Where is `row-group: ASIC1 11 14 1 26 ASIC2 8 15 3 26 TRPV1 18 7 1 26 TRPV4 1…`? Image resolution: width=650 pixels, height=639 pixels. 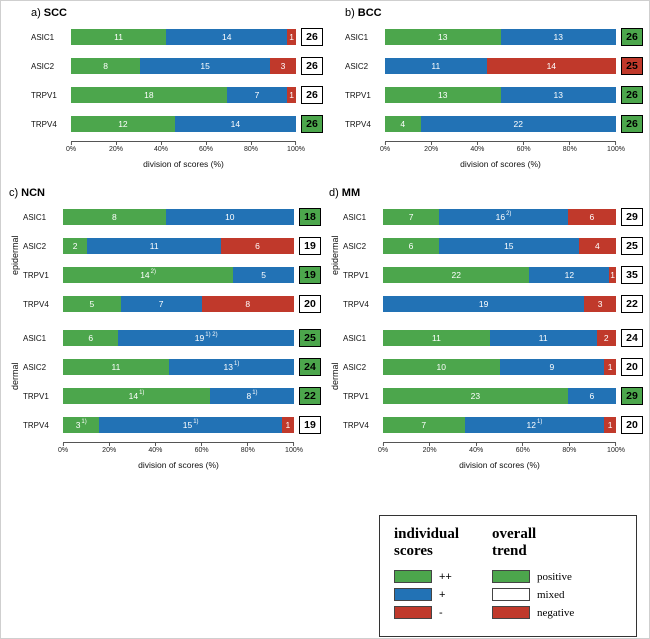
row-group: ASIC1 11 14 1 26 ASIC2 8 15 3 26 TRPV1 18 7 1 26 TRPV4 1… is located at coordinates (177, 80).